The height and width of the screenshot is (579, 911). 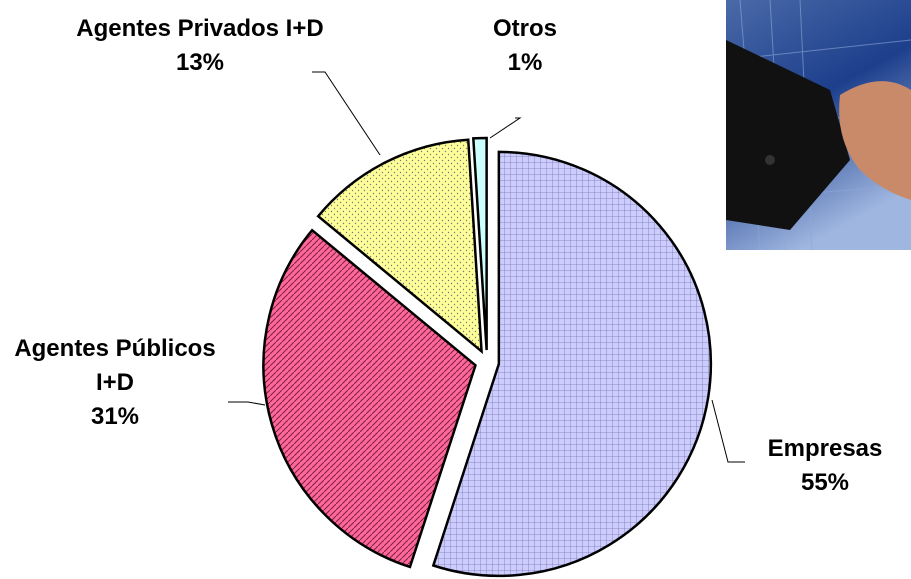 What do you see at coordinates (525, 62) in the screenshot?
I see `value-label: 1%` at bounding box center [525, 62].